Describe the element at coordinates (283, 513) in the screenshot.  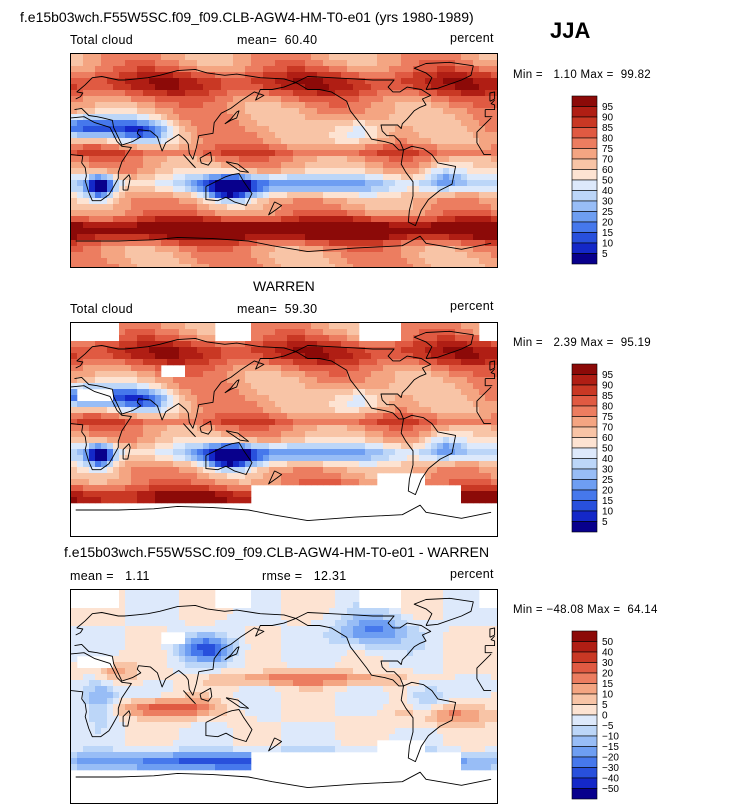
I see `coastline-path` at that location.